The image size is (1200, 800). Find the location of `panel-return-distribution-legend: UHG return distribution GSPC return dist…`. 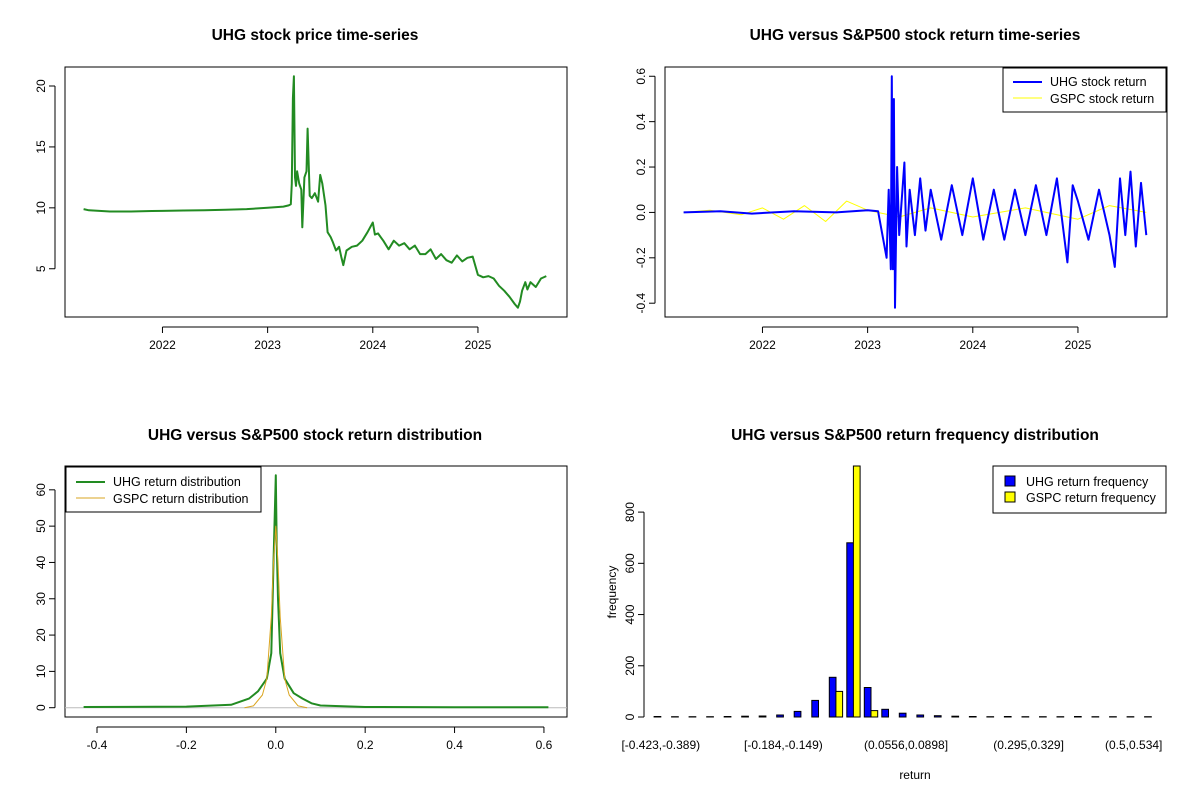

panel-return-distribution-legend: UHG return distribution GSPC return dist… is located at coordinates (163, 489).